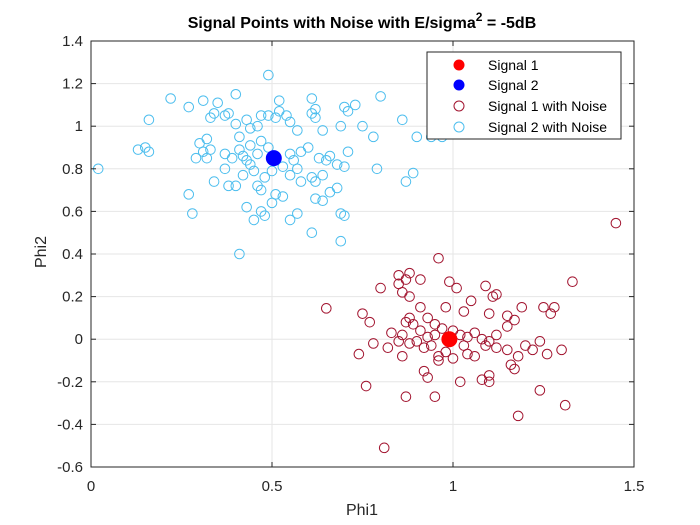  What do you see at coordinates (70, 382) in the screenshot?
I see `y-tick-label: -0.2` at bounding box center [70, 382].